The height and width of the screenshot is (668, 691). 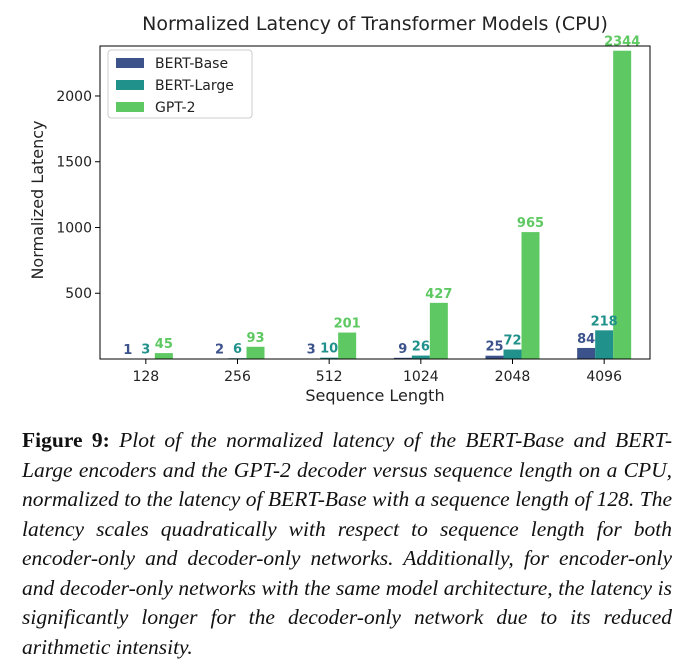 What do you see at coordinates (145, 377) in the screenshot?
I see `x-tick-label: 128` at bounding box center [145, 377].